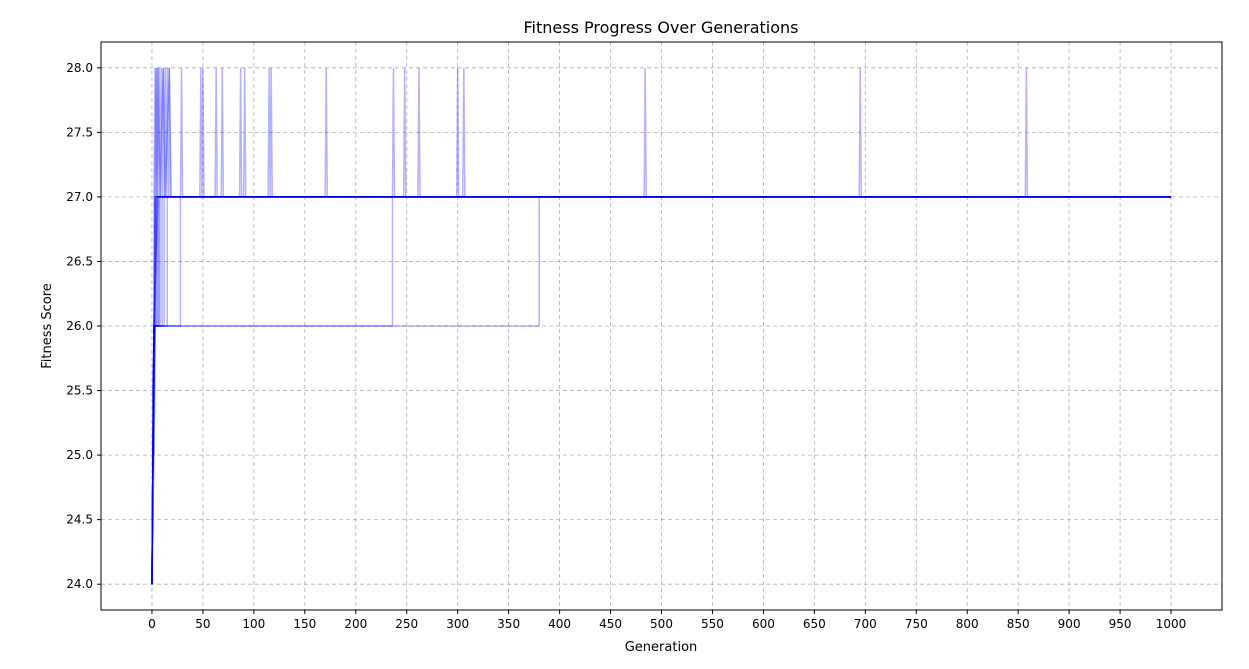 This screenshot has height=669, width=1249. I want to click on y-tick-label: 27.0, so click(79, 197).